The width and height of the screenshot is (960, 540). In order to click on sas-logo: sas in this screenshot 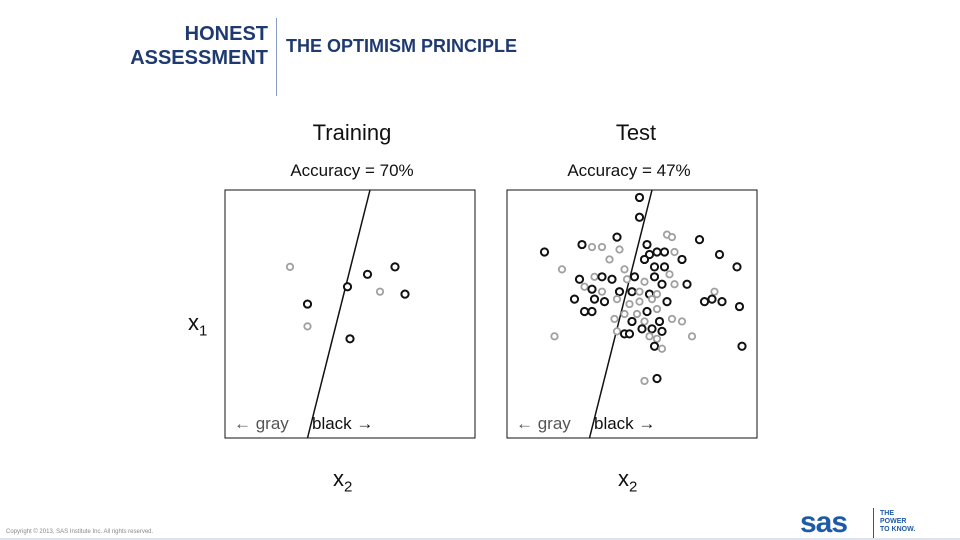, I will do `click(824, 523)`.